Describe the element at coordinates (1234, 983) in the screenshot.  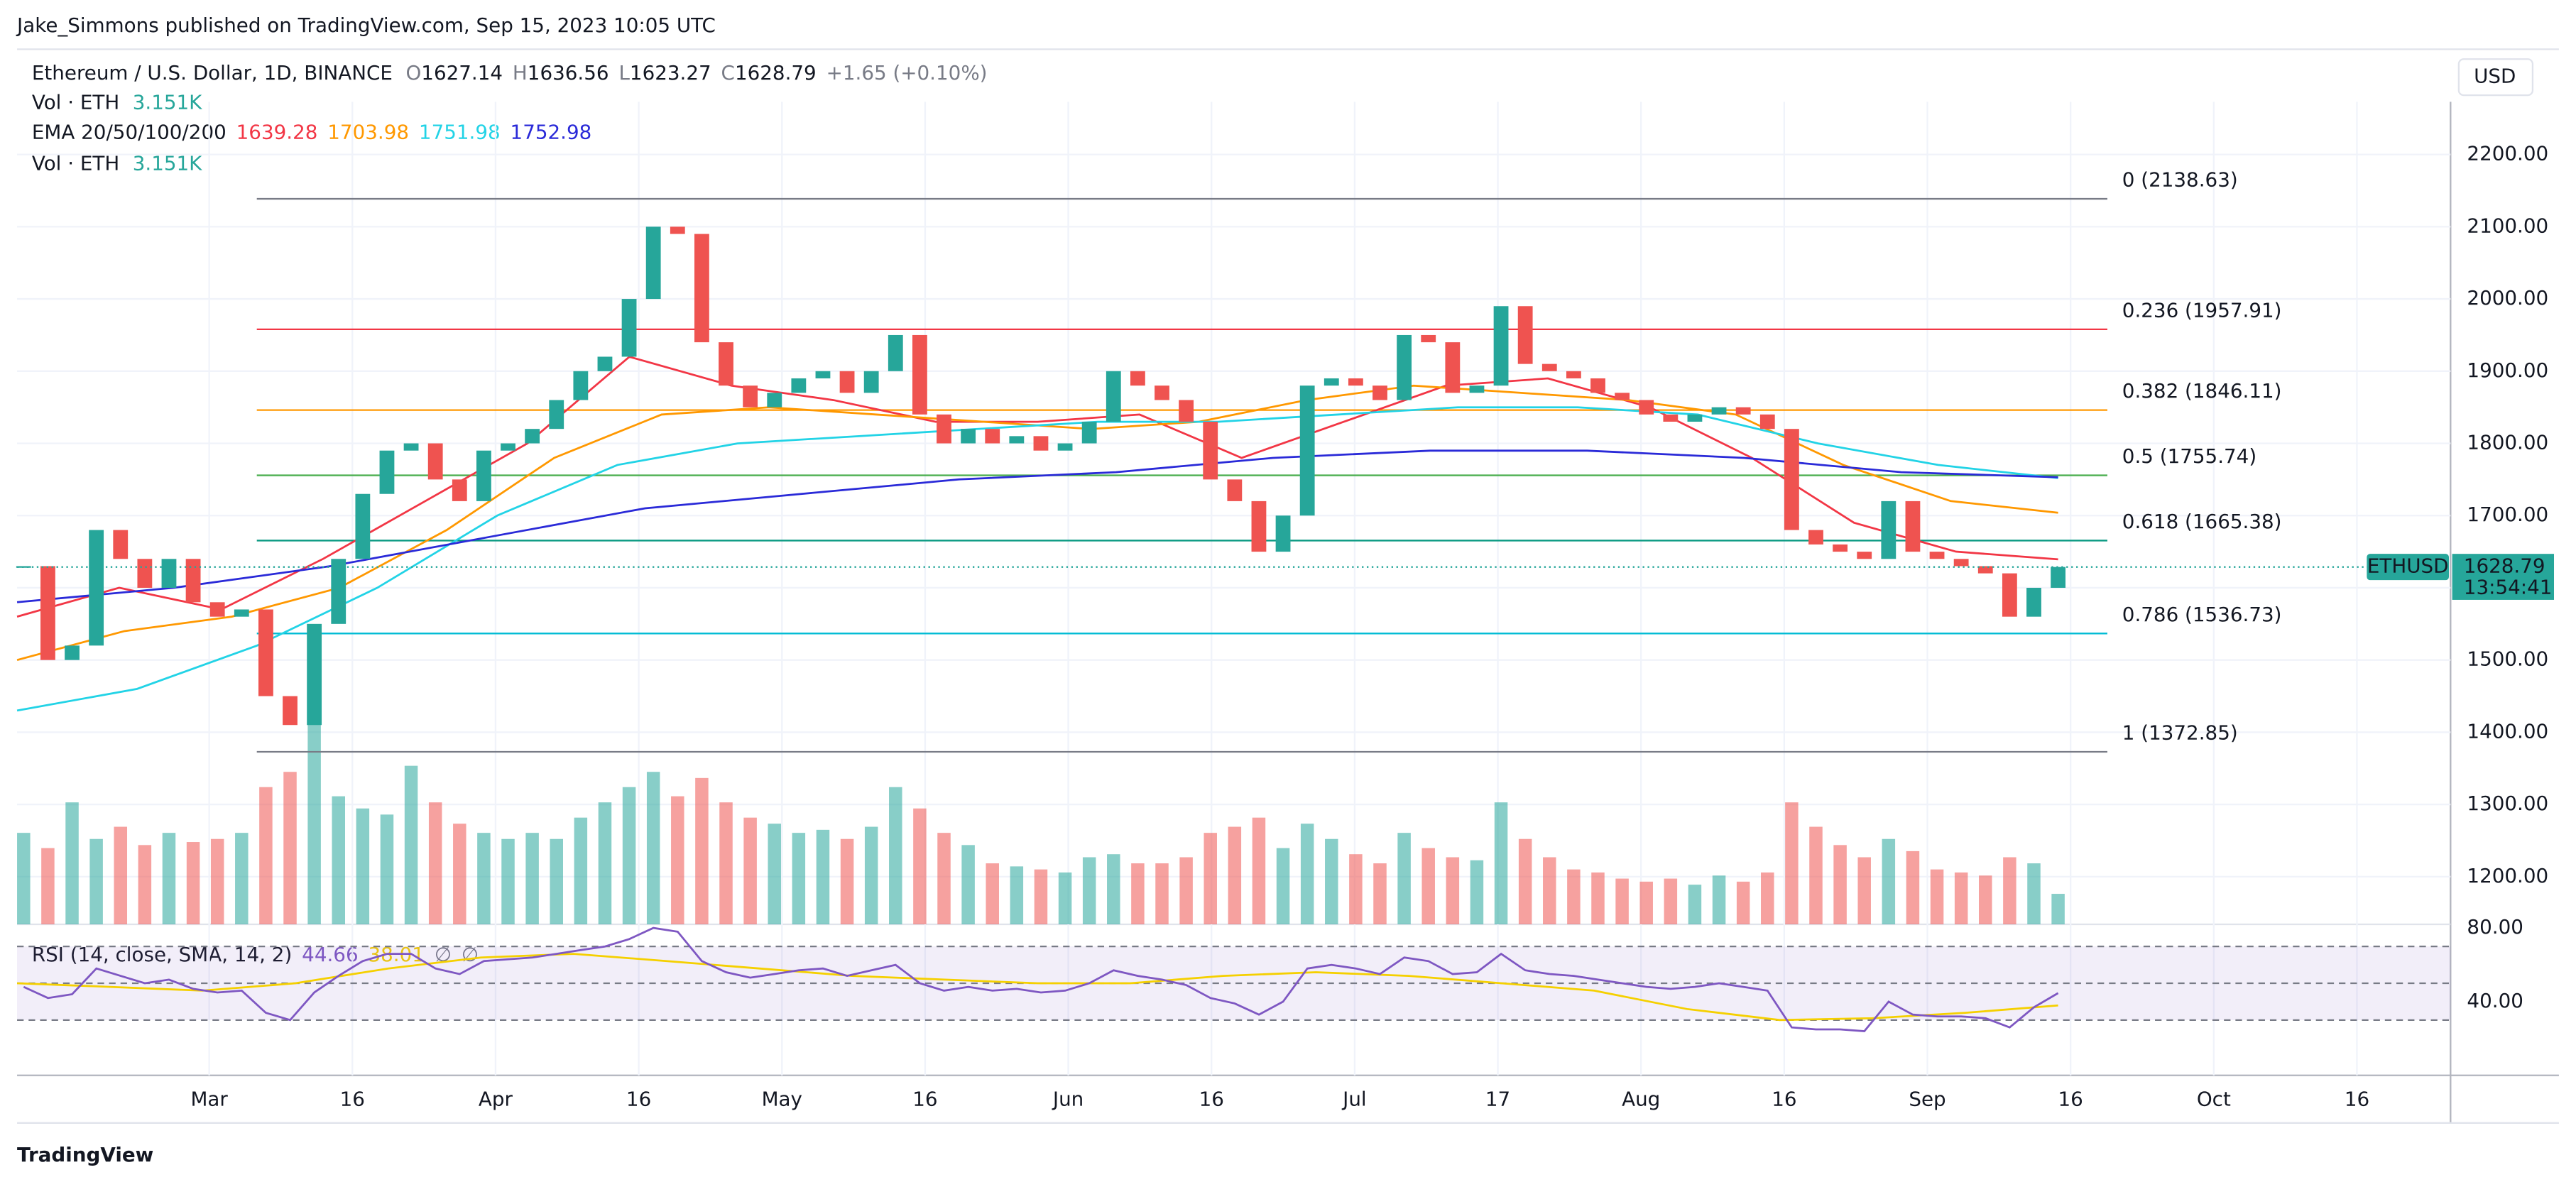
I see `rsi-band` at that location.